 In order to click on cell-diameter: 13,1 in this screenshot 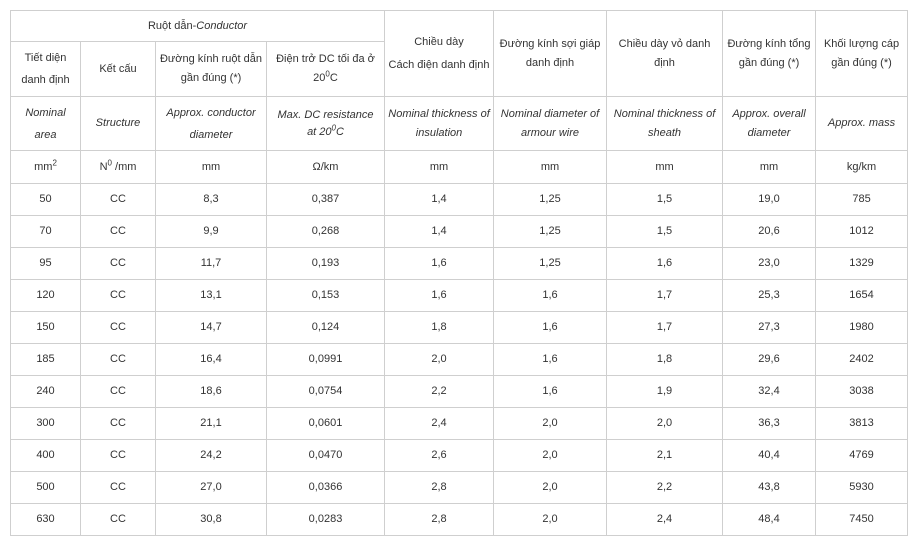, I will do `click(211, 295)`.